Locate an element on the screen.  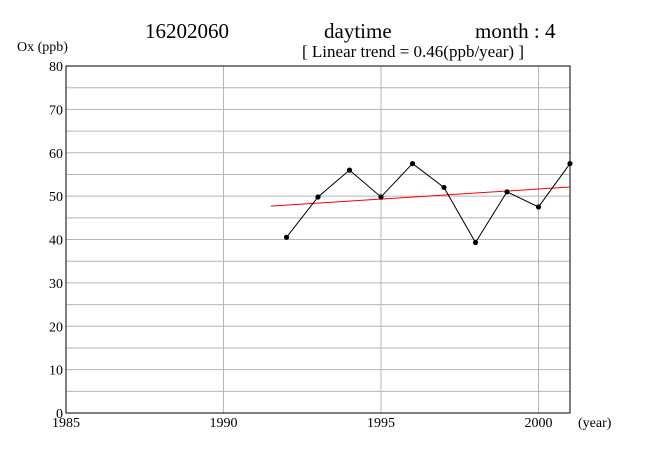
series-line is located at coordinates (428, 203).